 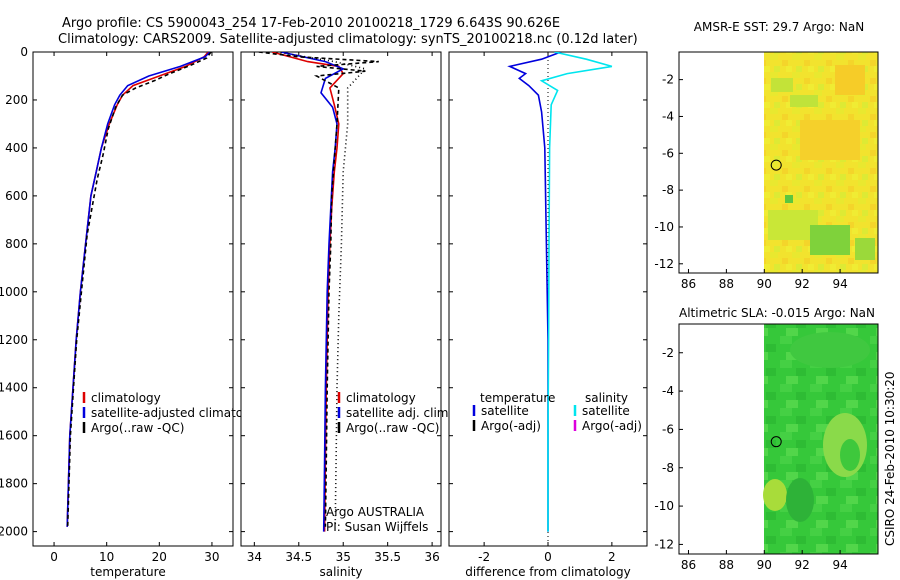 I want to click on sla-float-marker, so click(x=776, y=442).